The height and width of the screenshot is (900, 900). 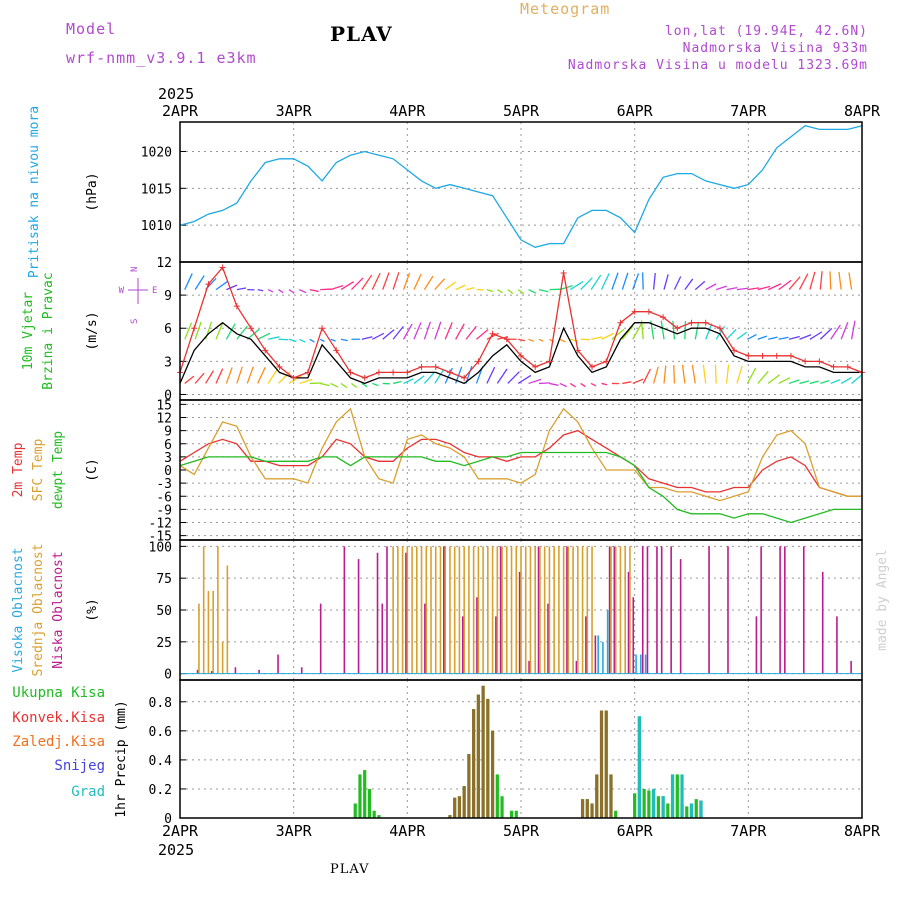 I want to click on bar-precip-grad, so click(x=682, y=796).